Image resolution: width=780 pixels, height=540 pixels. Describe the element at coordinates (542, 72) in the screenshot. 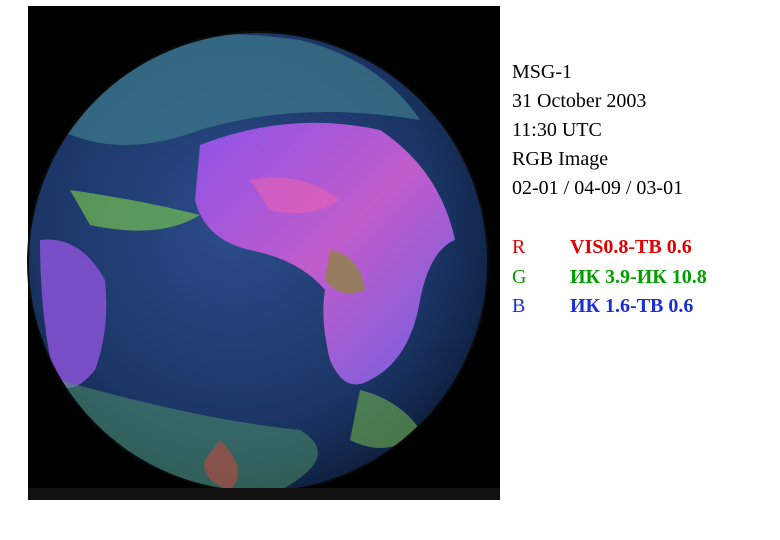

I see `info-line: MSG-1` at that location.